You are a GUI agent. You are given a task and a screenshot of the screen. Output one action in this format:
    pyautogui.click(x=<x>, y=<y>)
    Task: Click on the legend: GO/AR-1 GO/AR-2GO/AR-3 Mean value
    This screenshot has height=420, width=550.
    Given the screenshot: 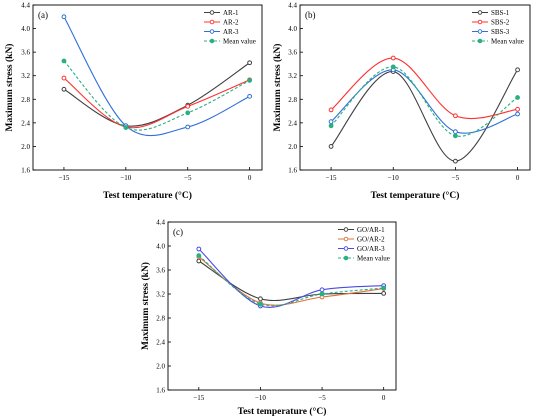 What is the action you would take?
    pyautogui.click(x=364, y=244)
    